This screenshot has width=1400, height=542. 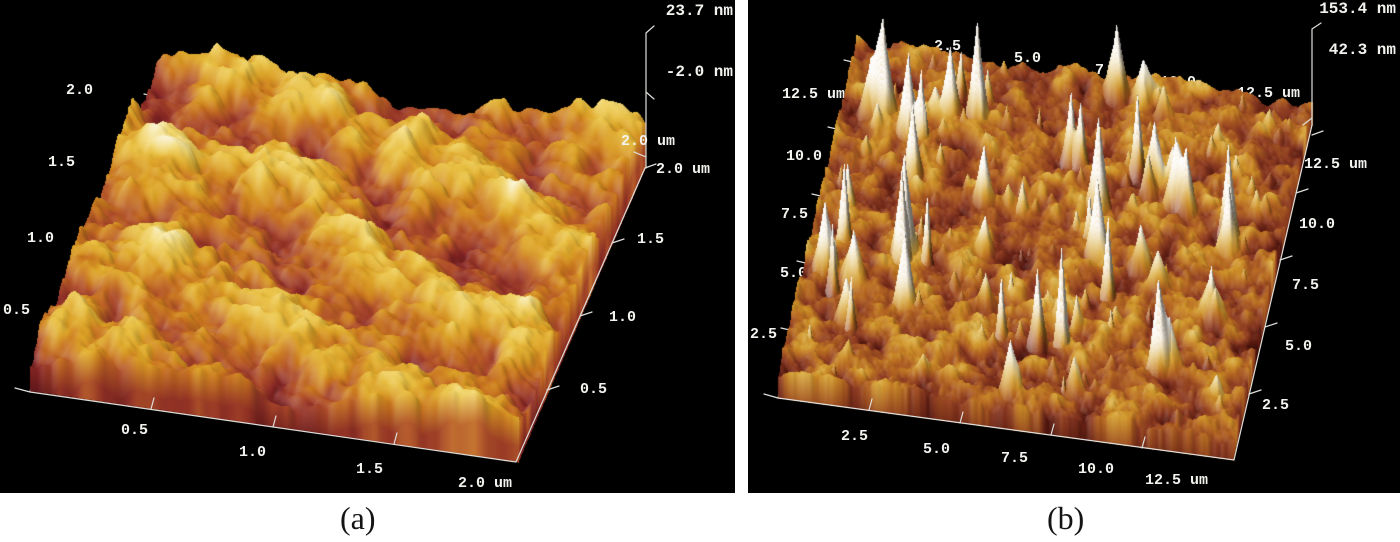 What do you see at coordinates (1286, 262) in the screenshot?
I see `b-right-axis-ticks` at bounding box center [1286, 262].